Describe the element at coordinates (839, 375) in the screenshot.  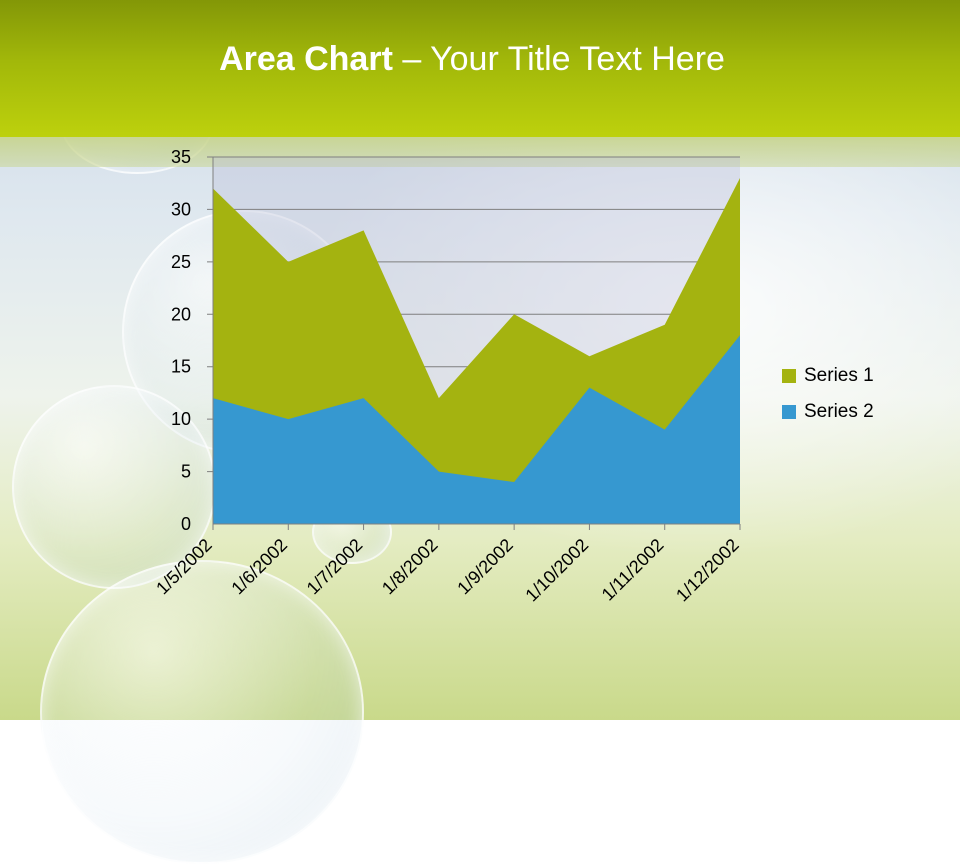
I see `legend-label-series-1: Series 1` at that location.